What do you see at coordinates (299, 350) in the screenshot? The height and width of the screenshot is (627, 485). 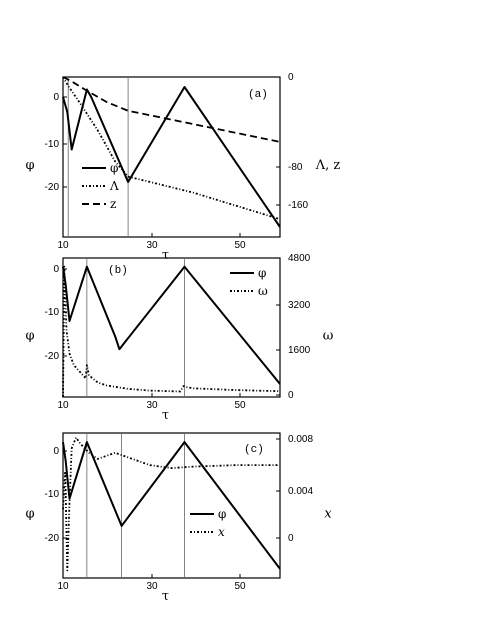 I see `right-tick-label: 1600` at bounding box center [299, 350].